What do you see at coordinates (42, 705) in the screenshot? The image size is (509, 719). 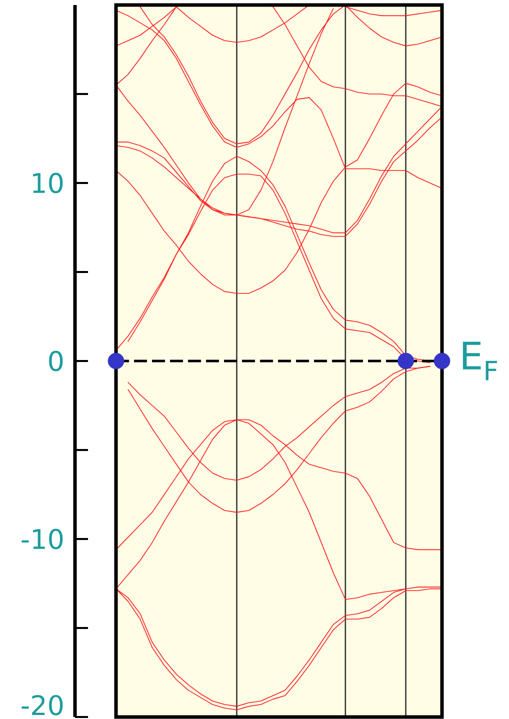 I see `y-tick-label: -20` at bounding box center [42, 705].